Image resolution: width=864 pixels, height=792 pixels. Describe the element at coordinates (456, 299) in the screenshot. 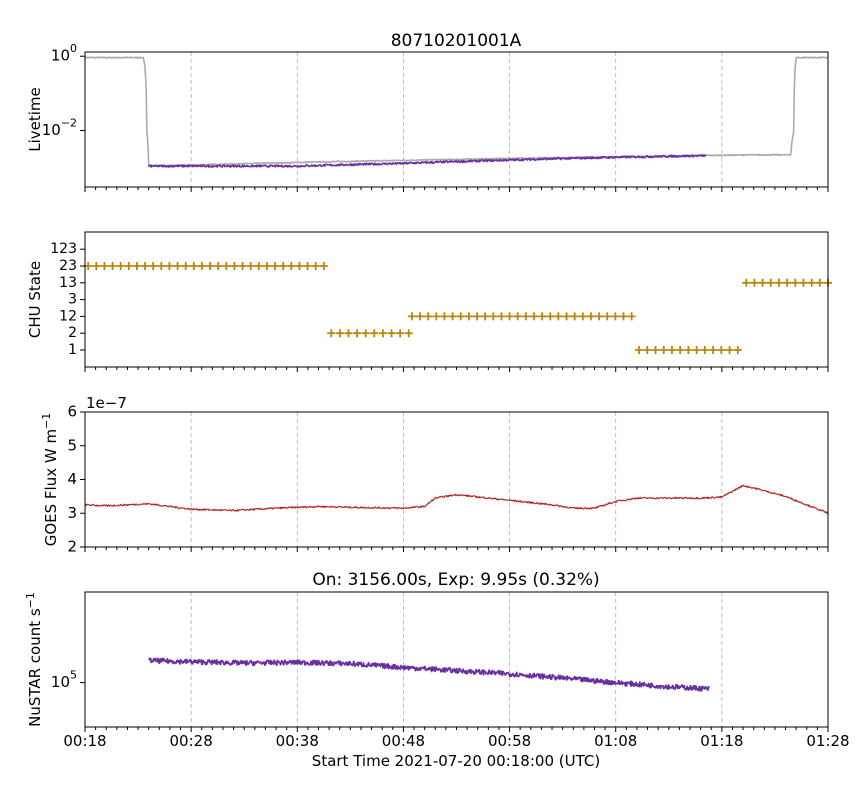

I see `chu-axes-frame` at that location.